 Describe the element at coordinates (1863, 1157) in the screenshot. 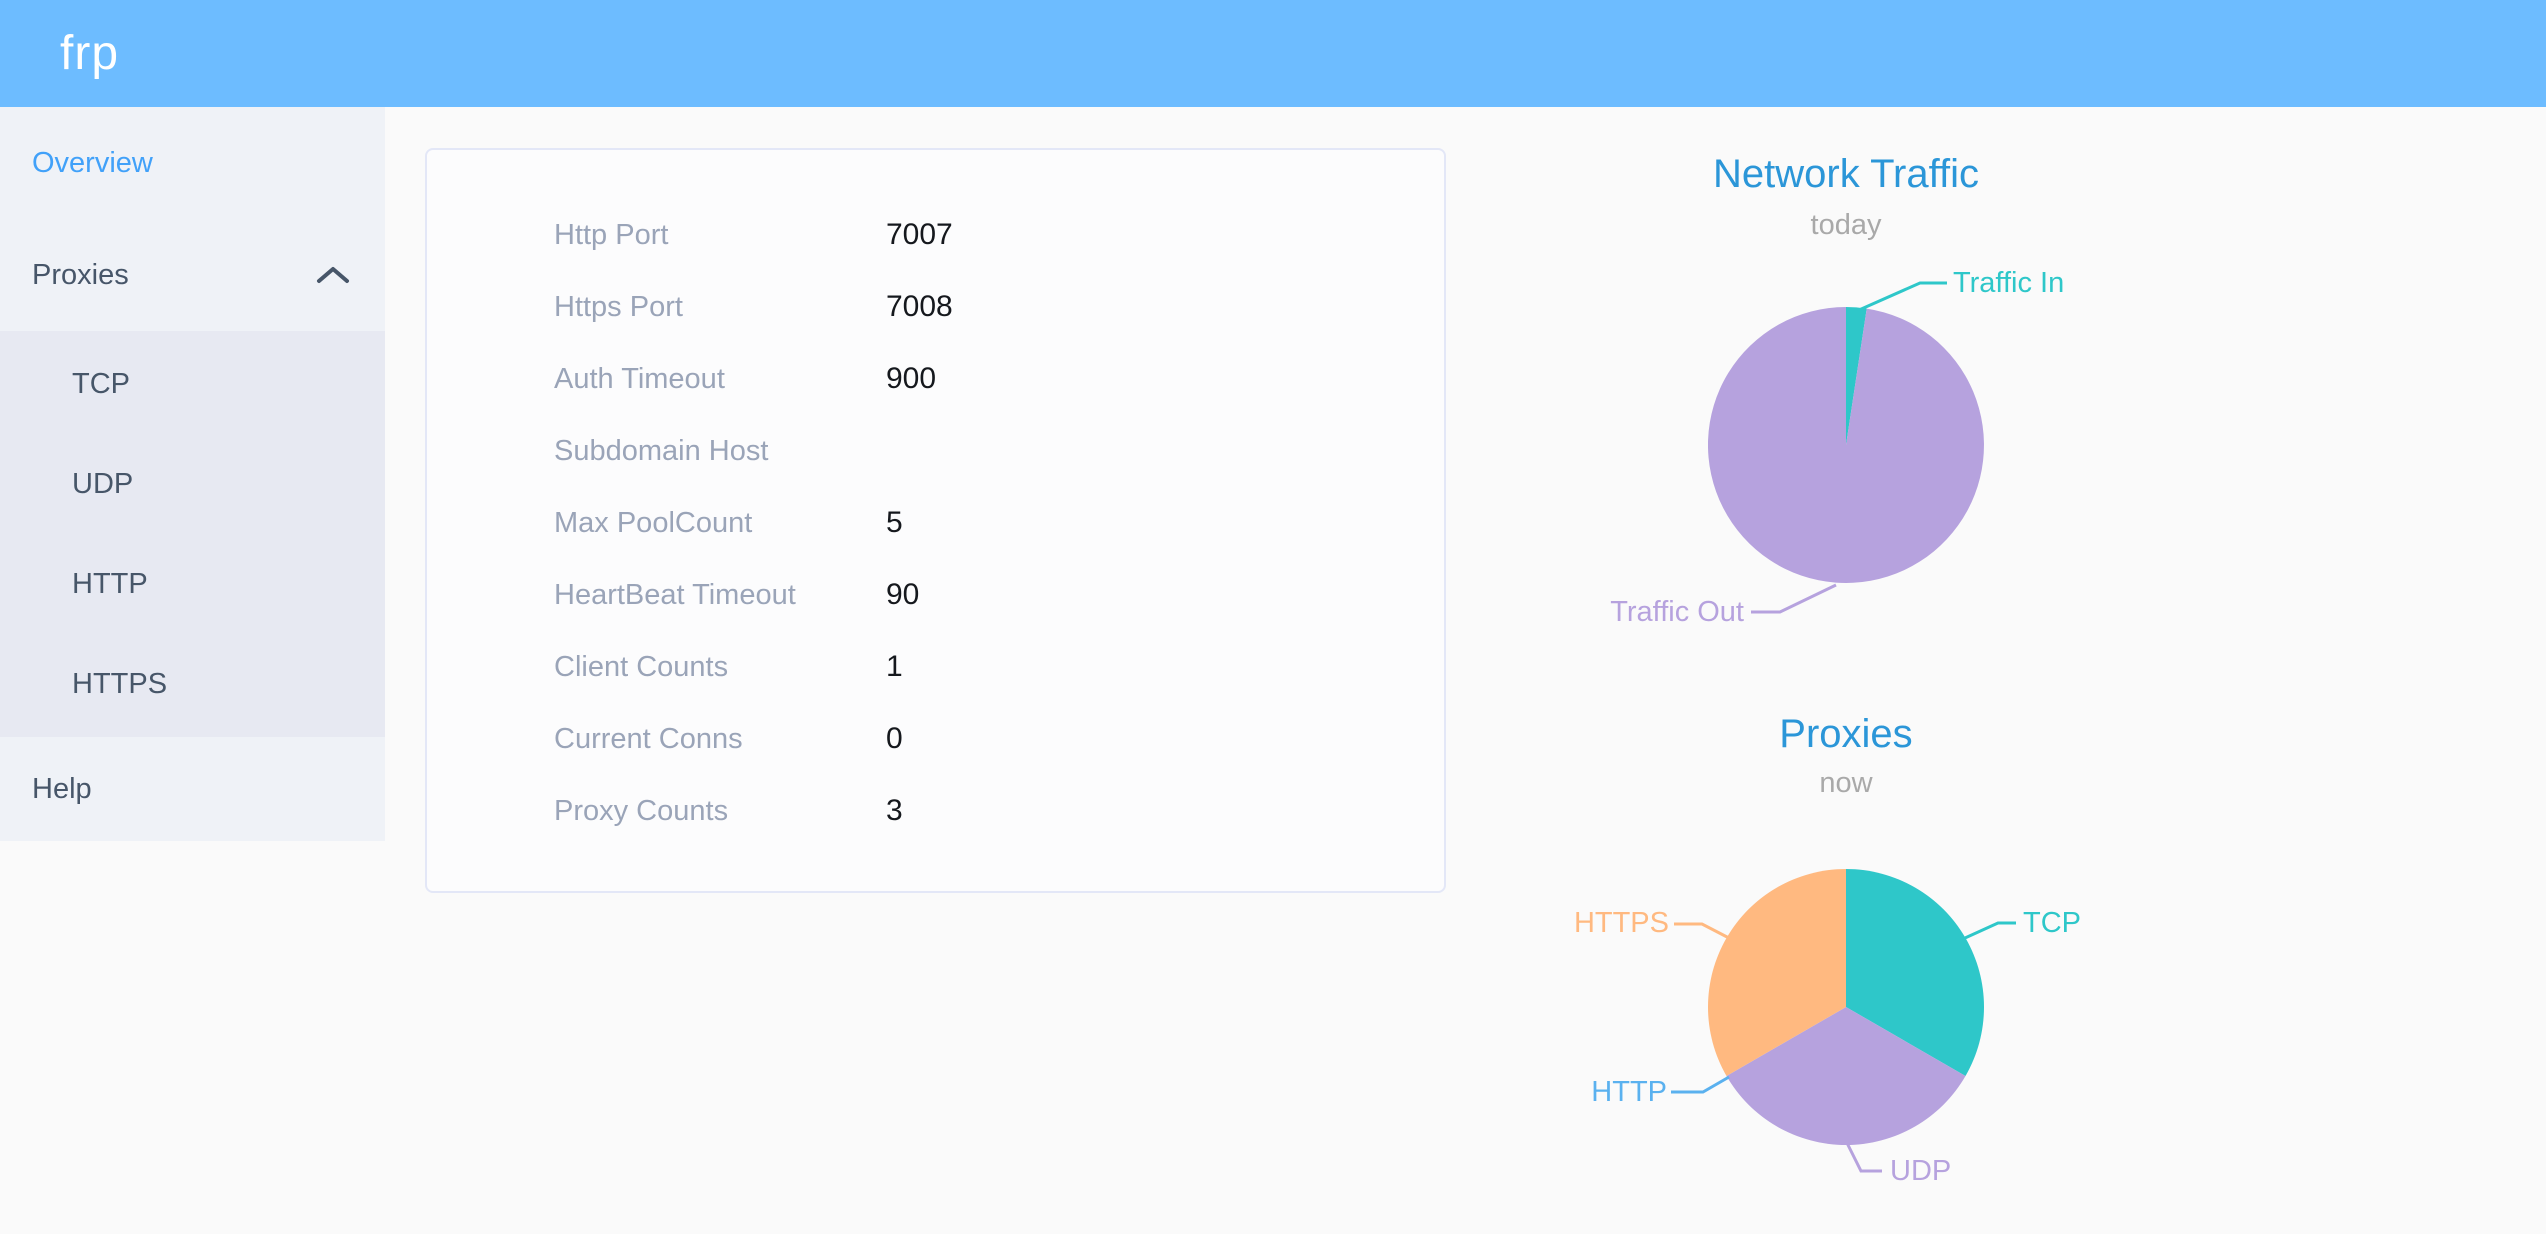

I see `callout-line-udp` at that location.